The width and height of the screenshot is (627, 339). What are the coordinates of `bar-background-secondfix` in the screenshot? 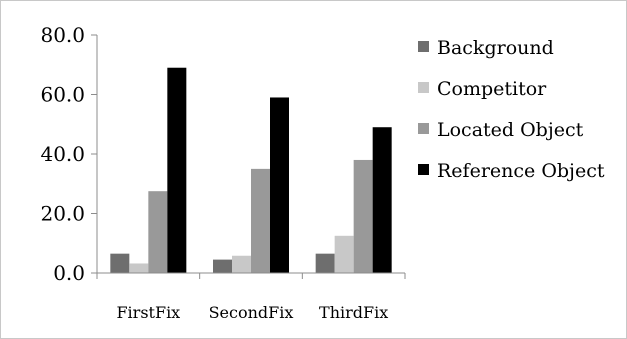 It's located at (222, 266).